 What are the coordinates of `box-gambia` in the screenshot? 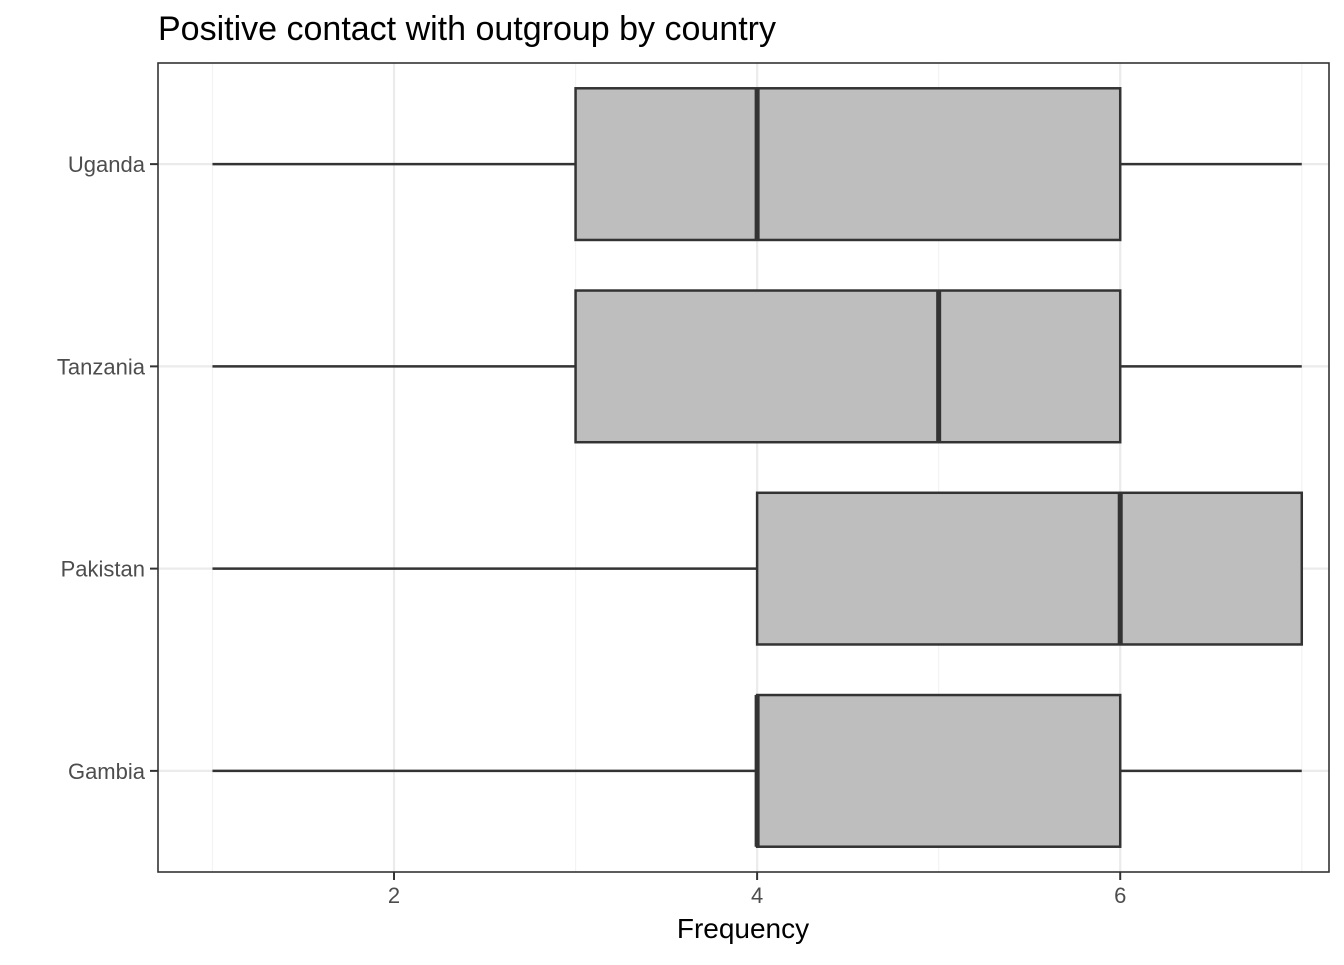 It's located at (757, 770).